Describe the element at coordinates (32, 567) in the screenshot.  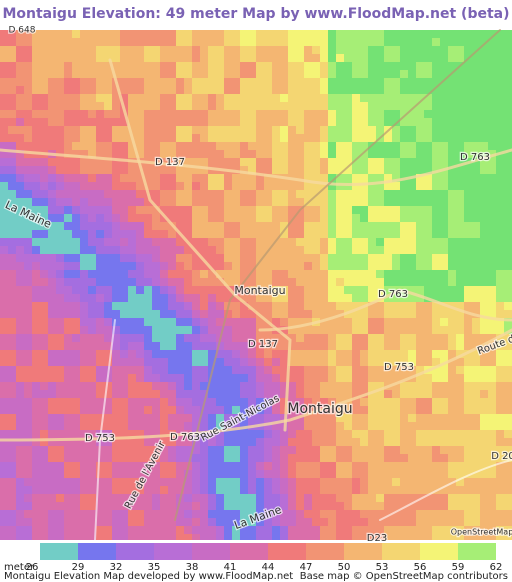
I see `legend-value: 26` at that location.